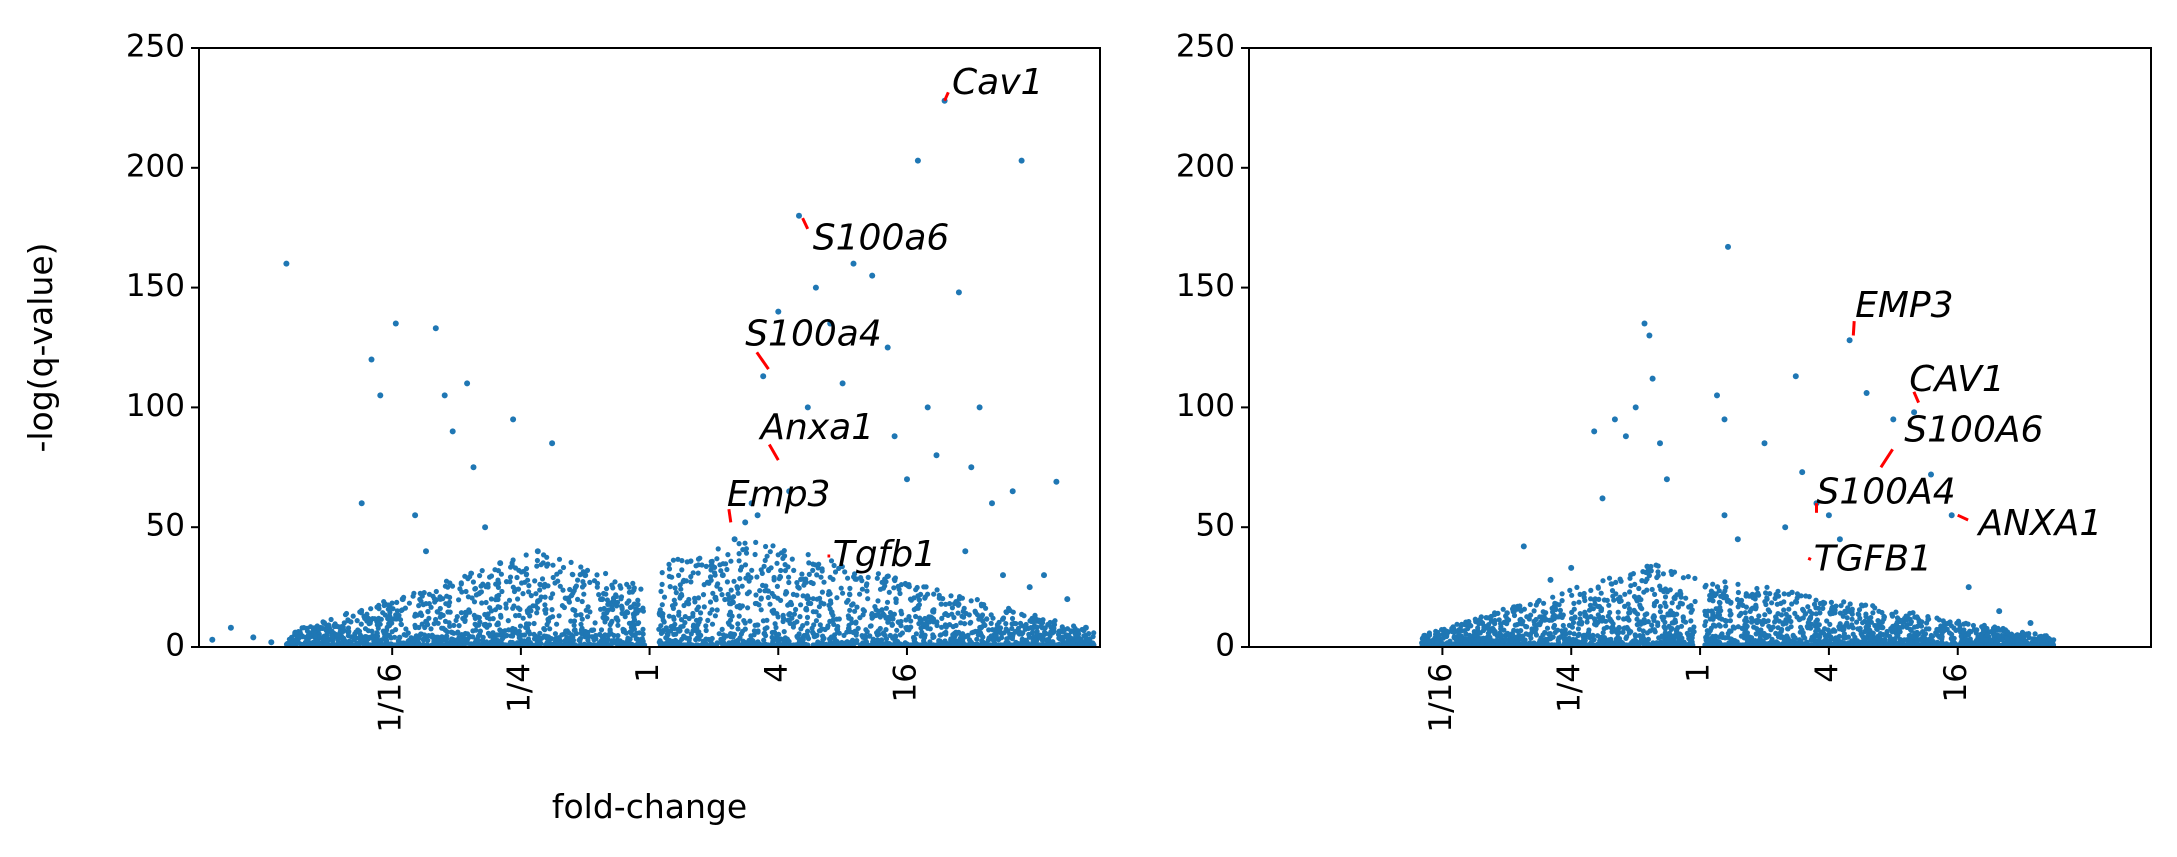 This screenshot has width=2177, height=857. I want to click on y-axis-label: -log(q-value), so click(40, 347).